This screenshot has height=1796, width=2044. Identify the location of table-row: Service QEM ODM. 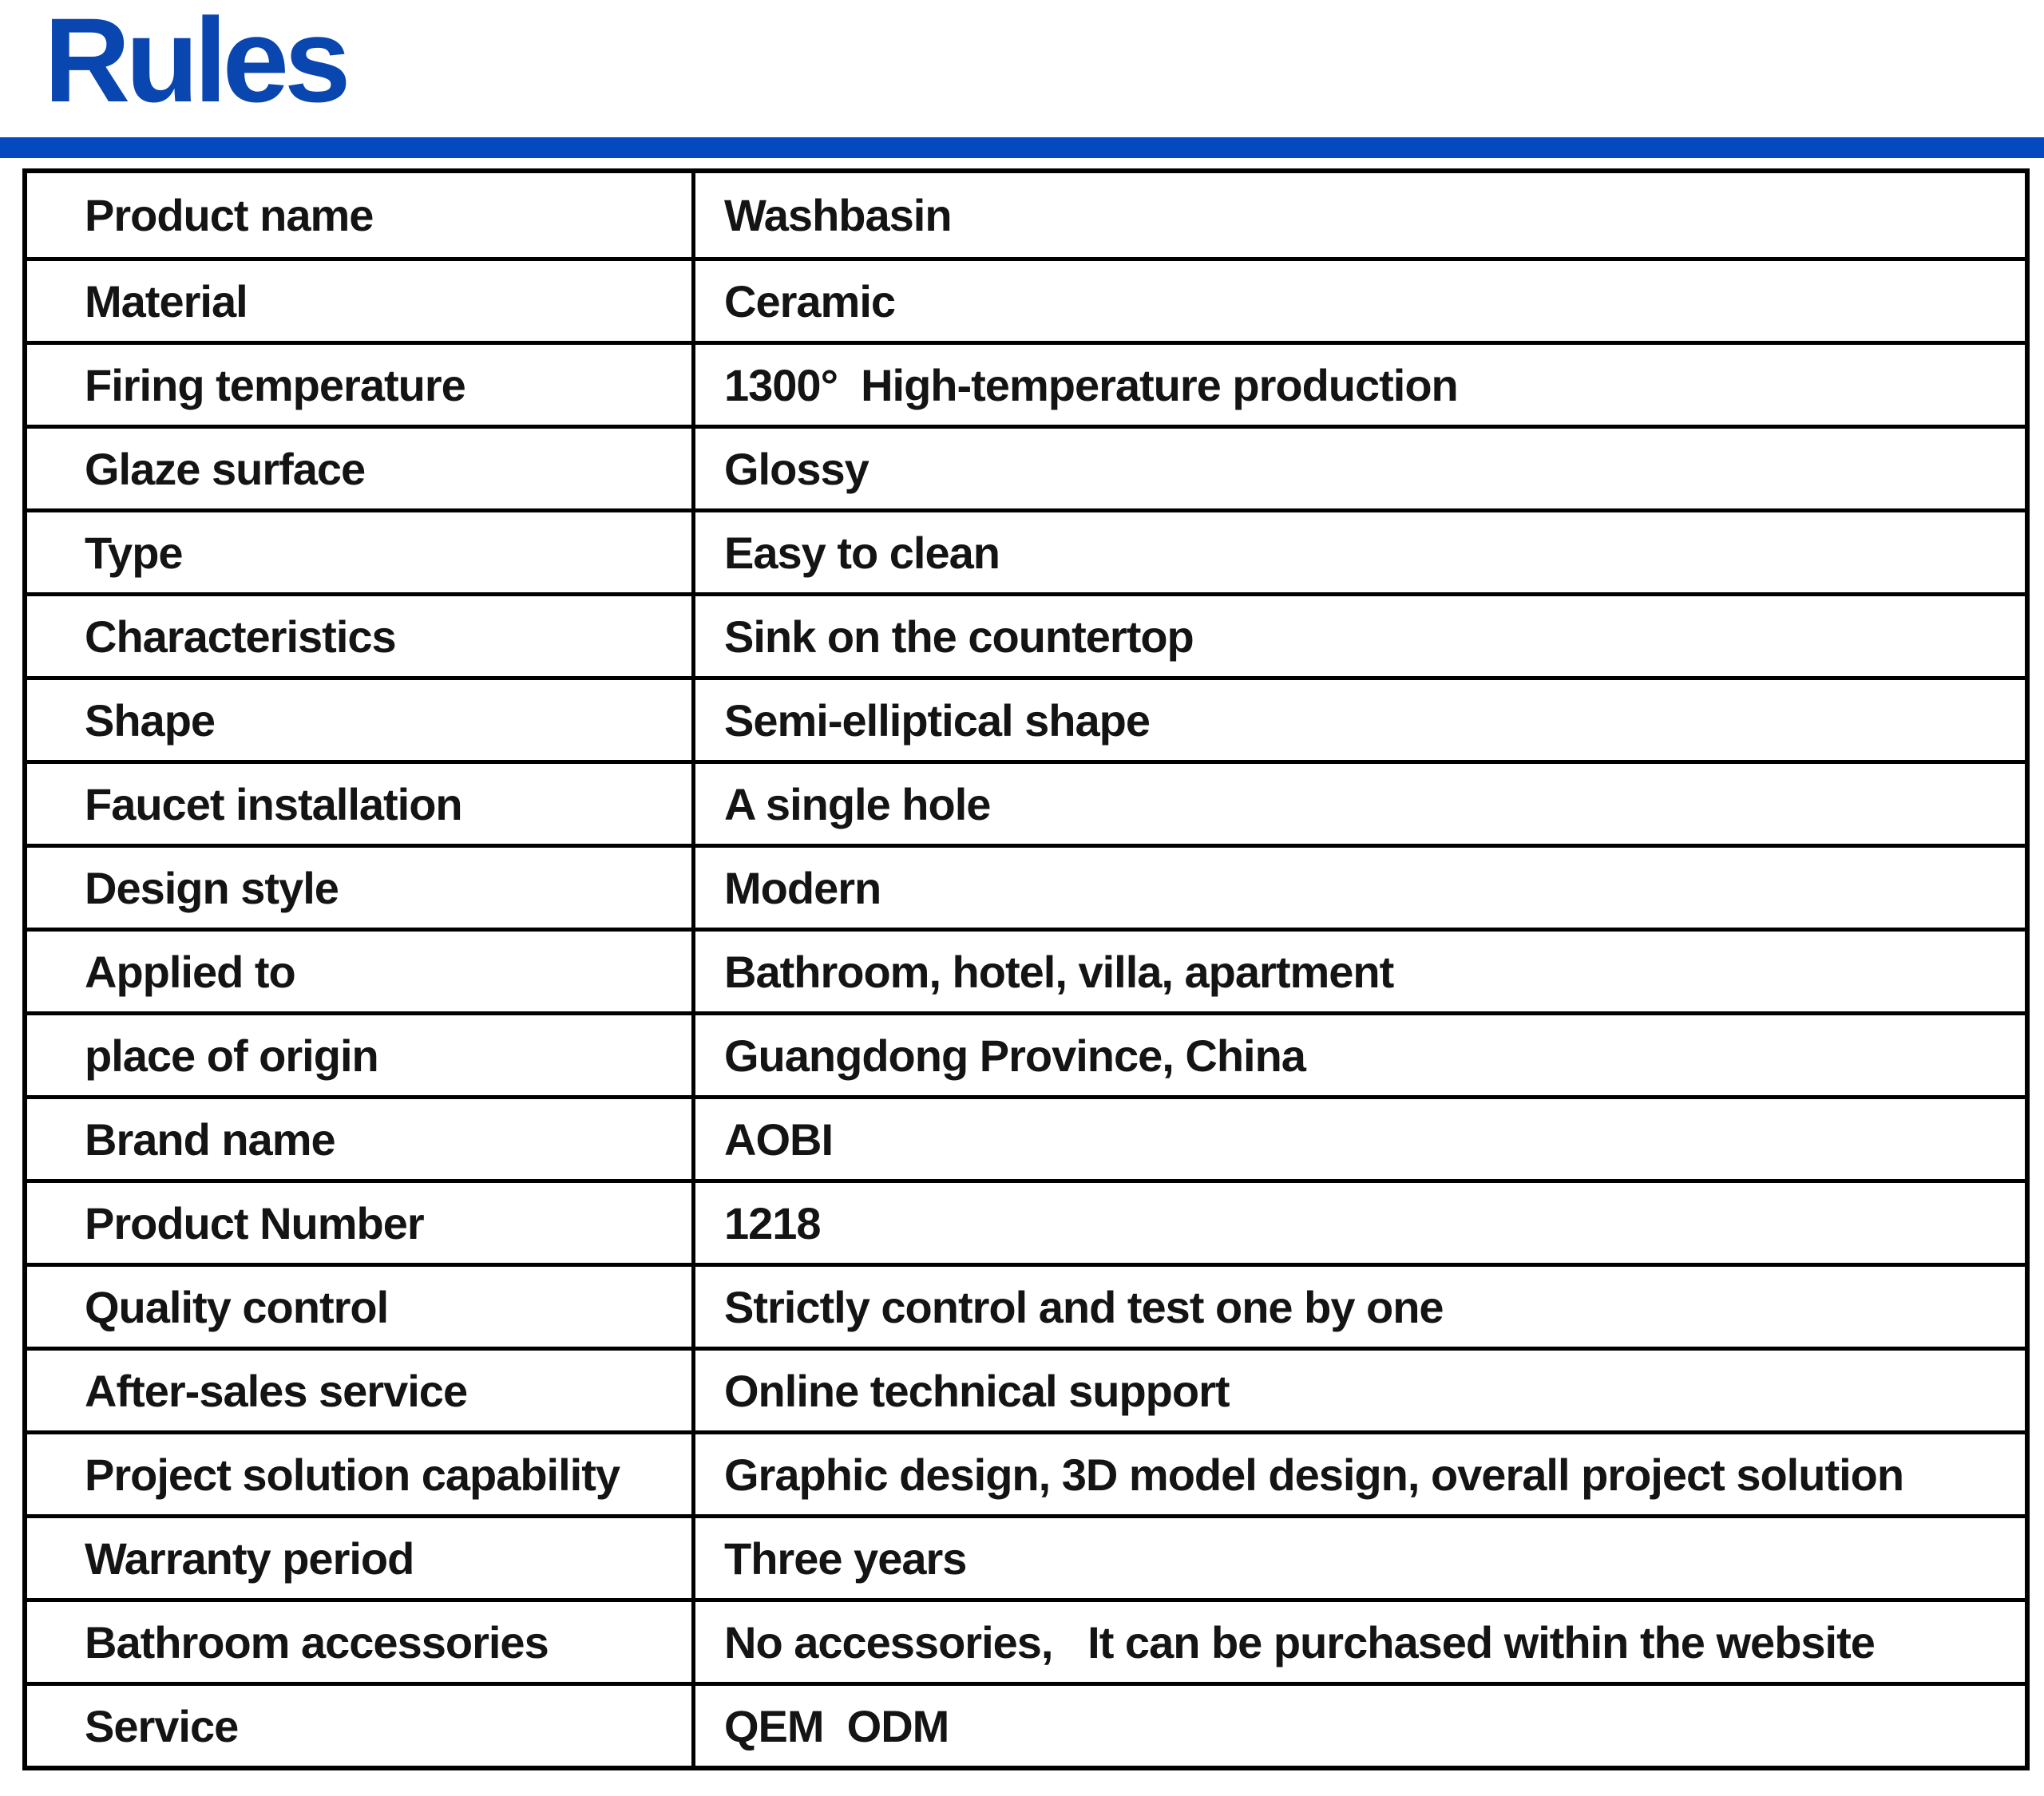
(1026, 1724).